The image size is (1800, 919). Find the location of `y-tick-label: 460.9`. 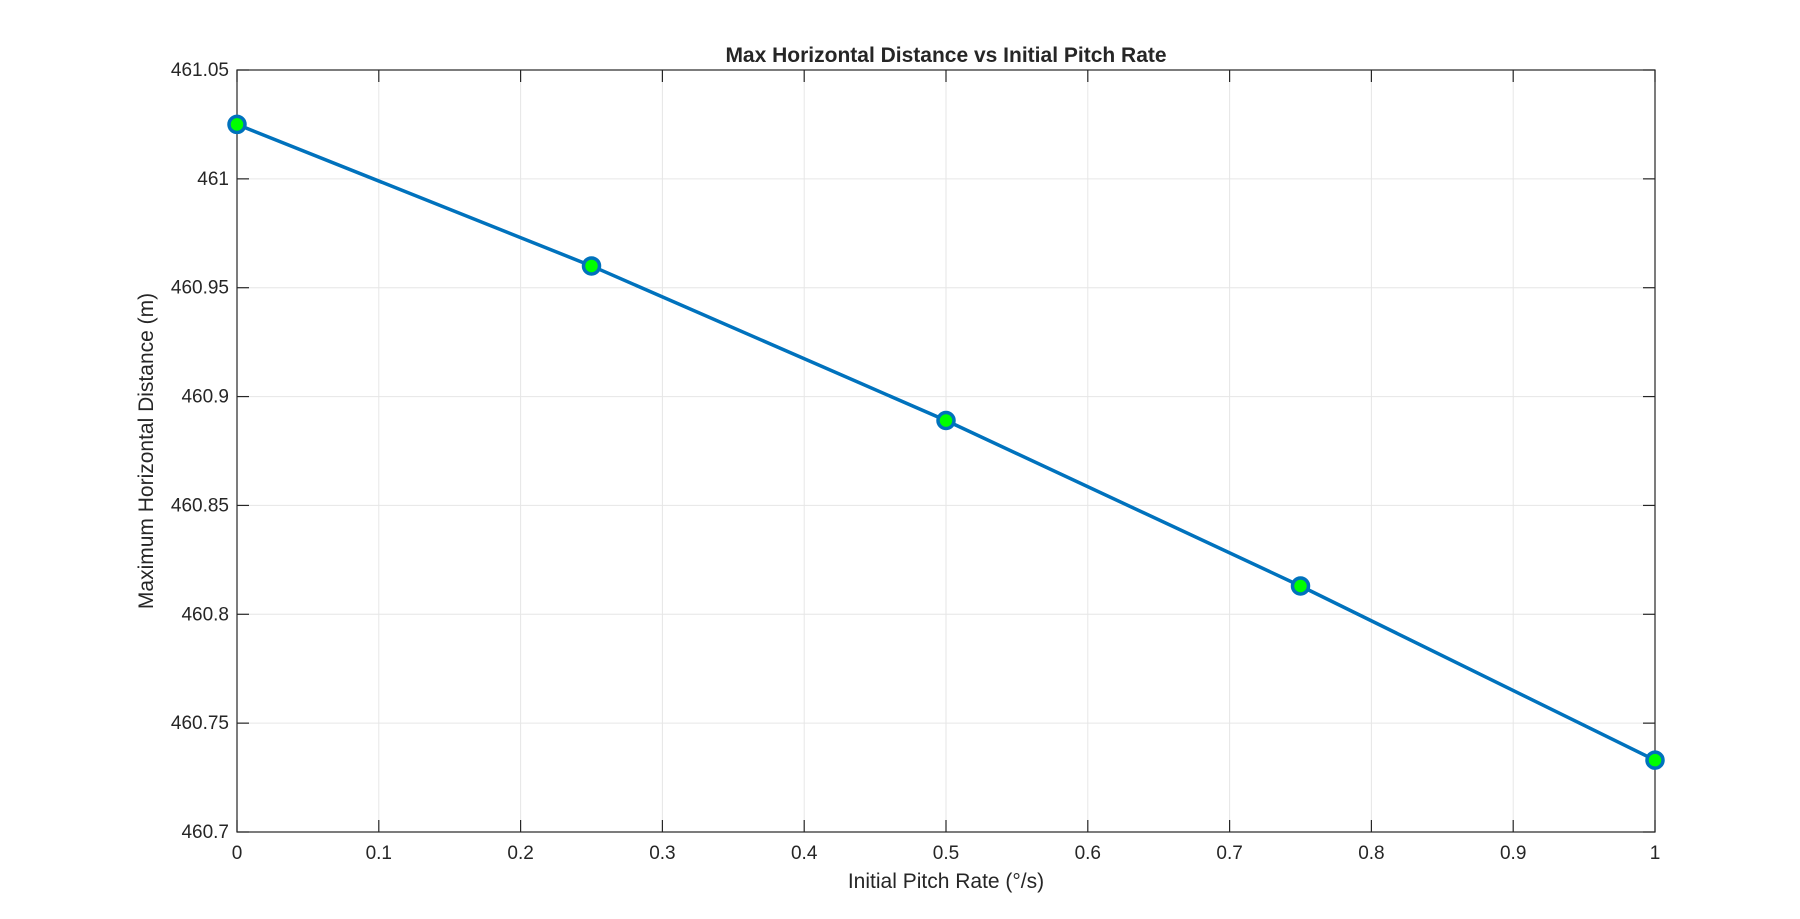

y-tick-label: 460.9 is located at coordinates (205, 397).